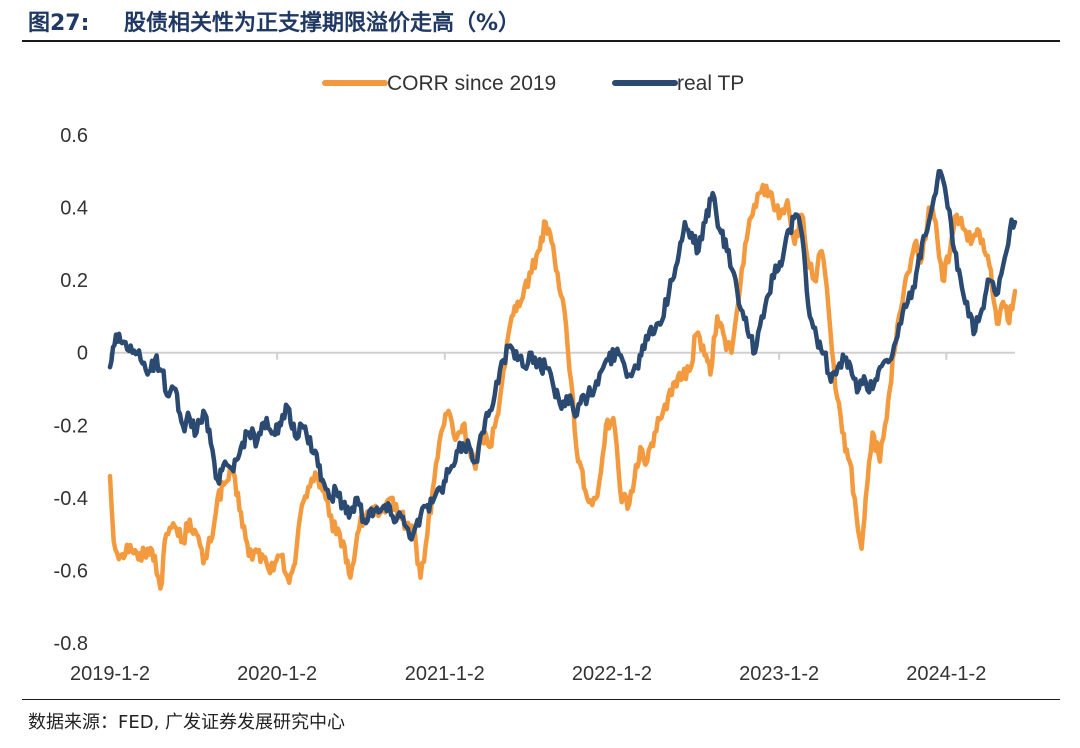 The height and width of the screenshot is (748, 1080). What do you see at coordinates (71, 571) in the screenshot?
I see `y-tick-label: -0.6` at bounding box center [71, 571].